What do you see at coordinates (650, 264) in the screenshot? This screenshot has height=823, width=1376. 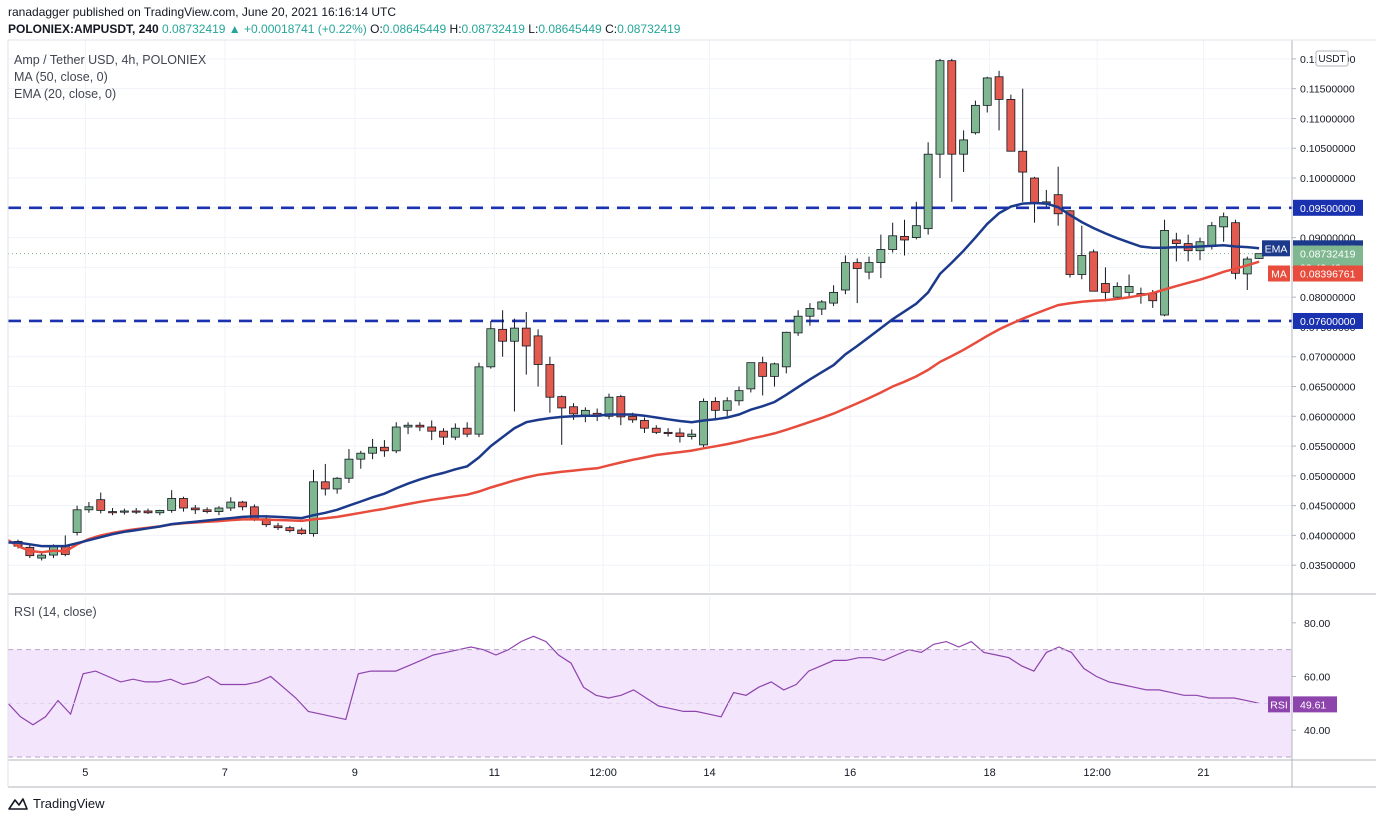 I see `horizontal-levels` at bounding box center [650, 264].